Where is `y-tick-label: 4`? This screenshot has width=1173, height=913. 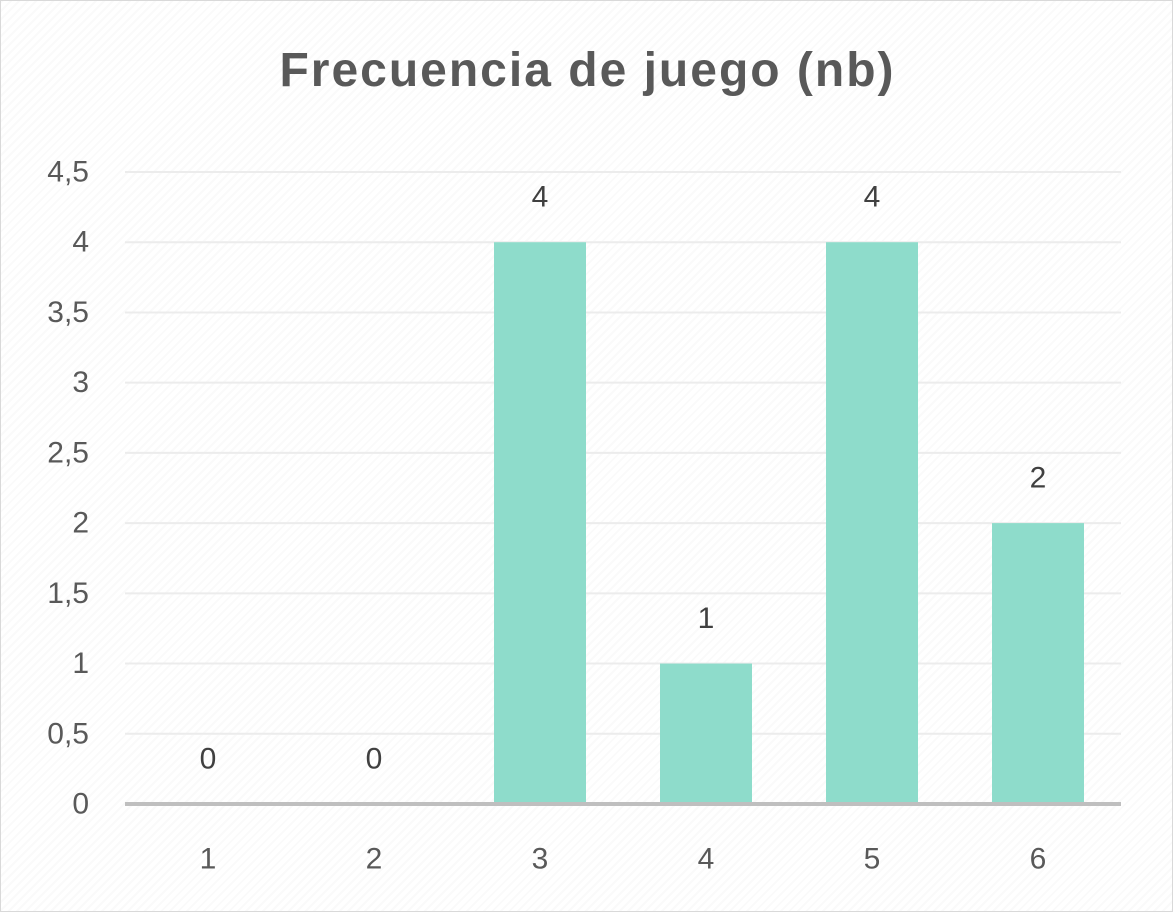 y-tick-label: 4 is located at coordinates (80, 242).